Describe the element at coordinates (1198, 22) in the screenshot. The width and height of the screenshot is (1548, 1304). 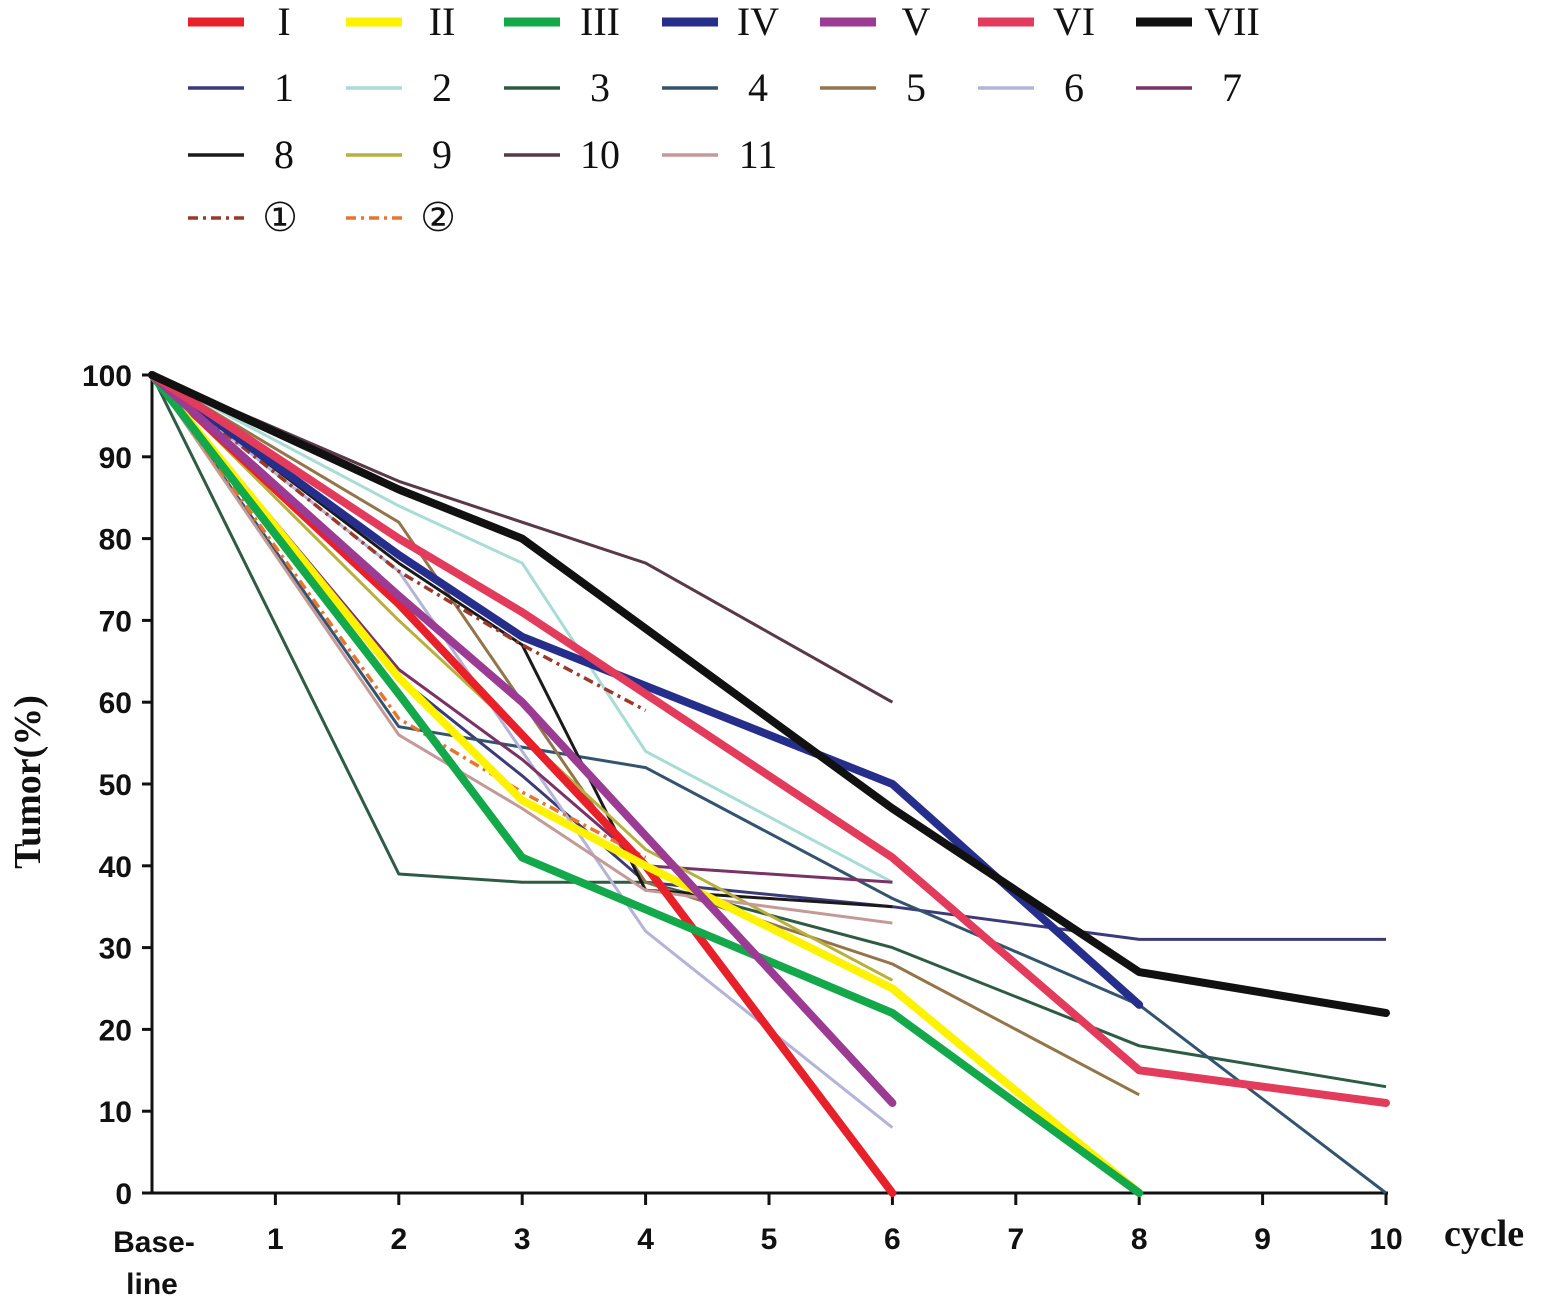
I see `legend-item-7: VII` at that location.